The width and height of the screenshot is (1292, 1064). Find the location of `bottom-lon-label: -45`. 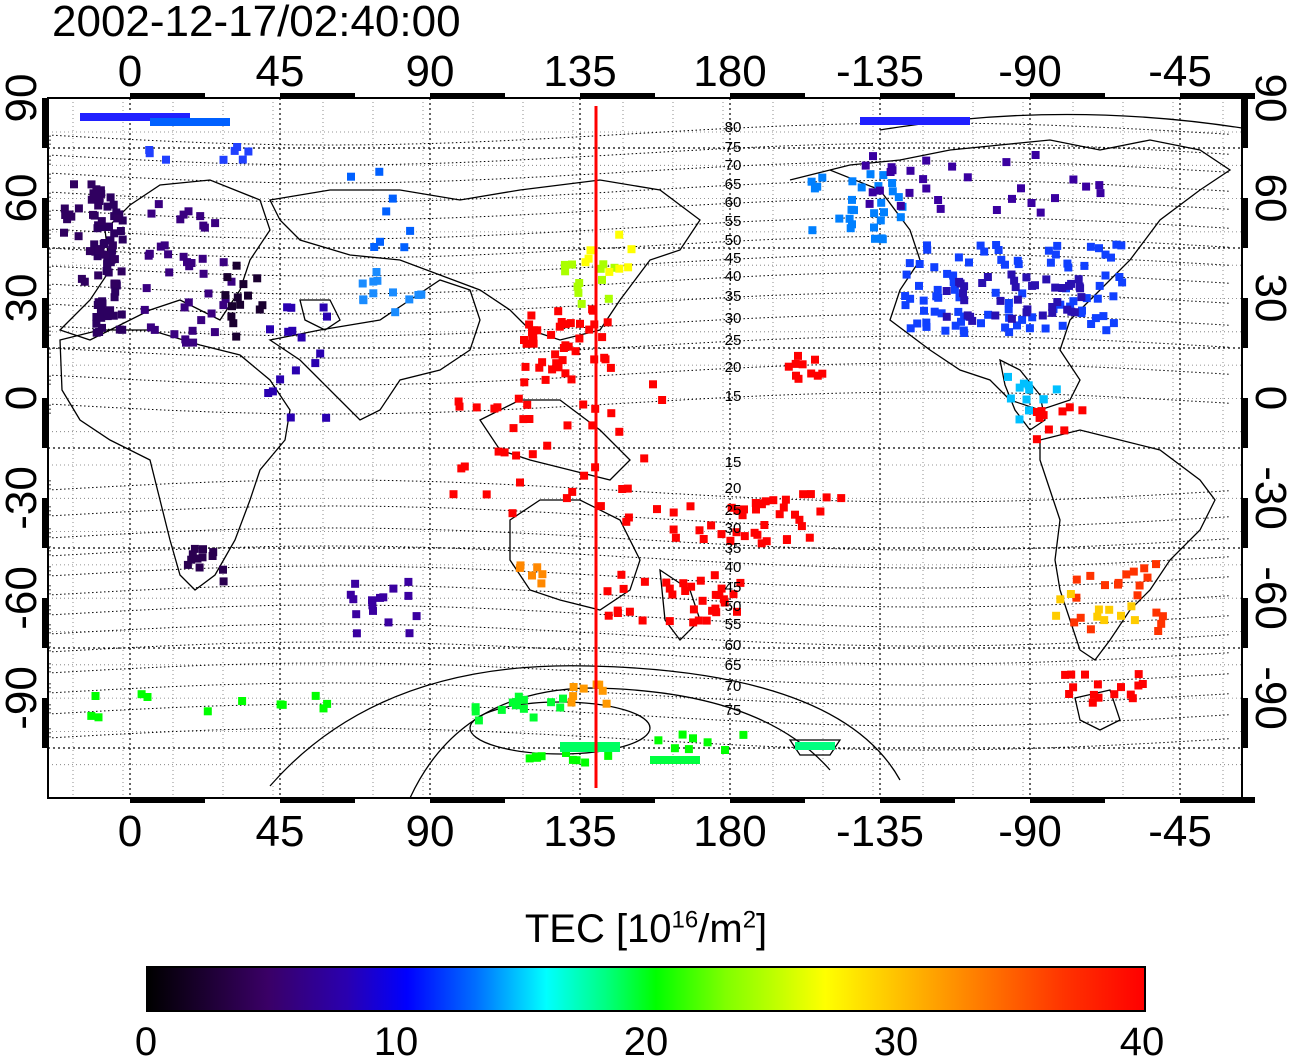

bottom-lon-label: -45 is located at coordinates (1180, 831).